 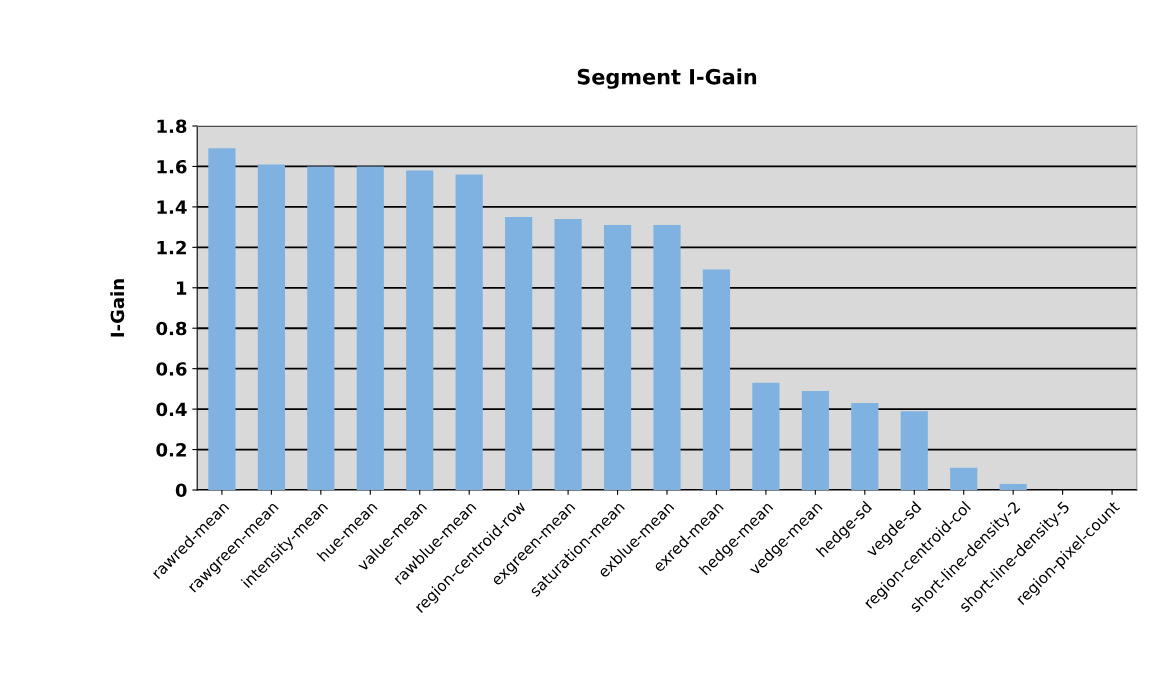 What do you see at coordinates (117, 308) in the screenshot?
I see `y-axis-title: I-Gain` at bounding box center [117, 308].